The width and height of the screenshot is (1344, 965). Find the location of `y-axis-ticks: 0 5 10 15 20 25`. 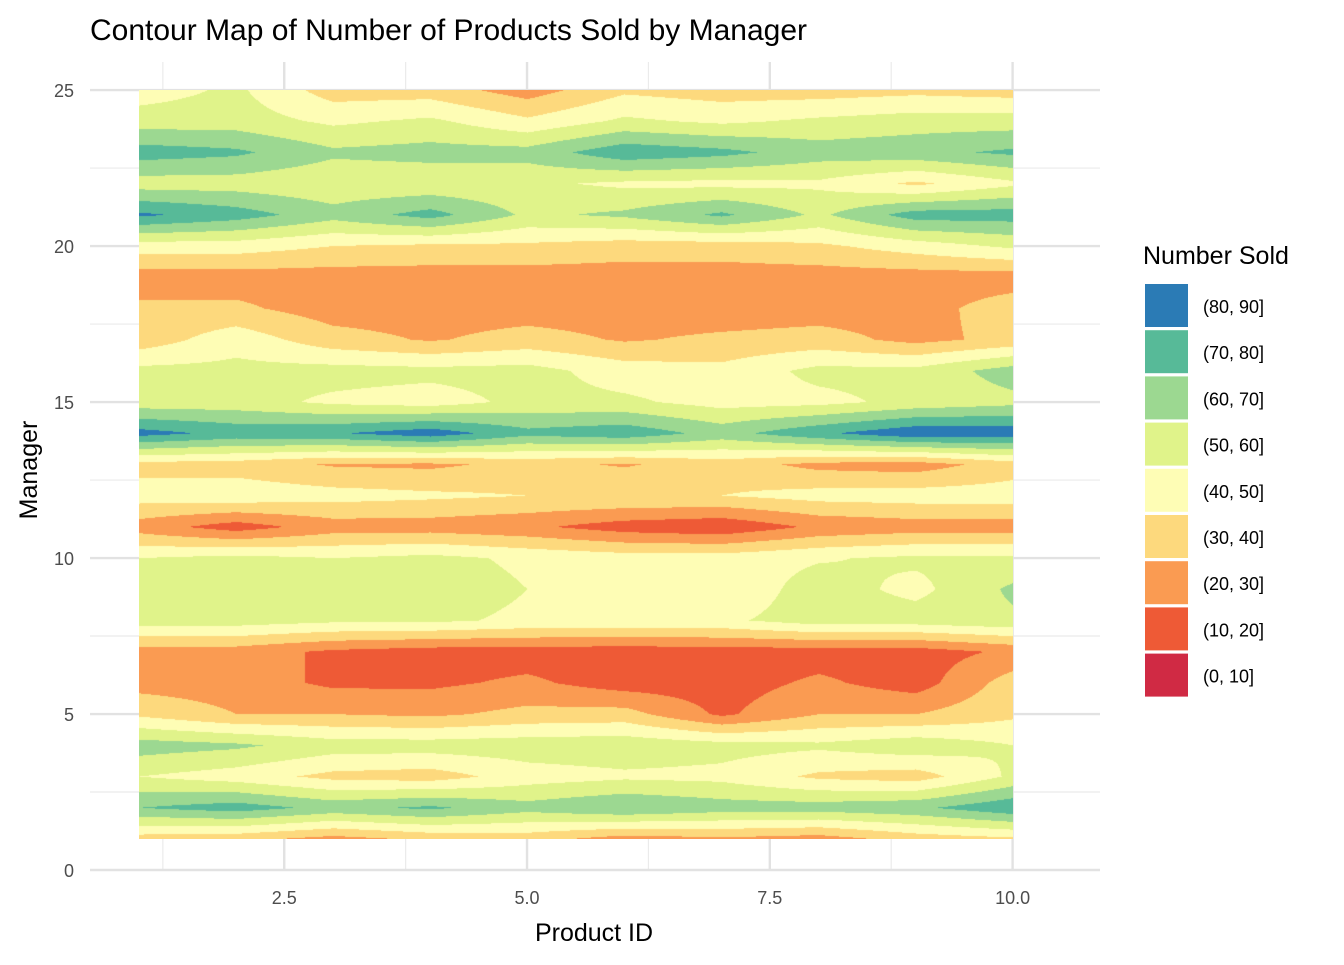

y-axis-ticks: 0 5 10 15 20 25 is located at coordinates (64, 481).